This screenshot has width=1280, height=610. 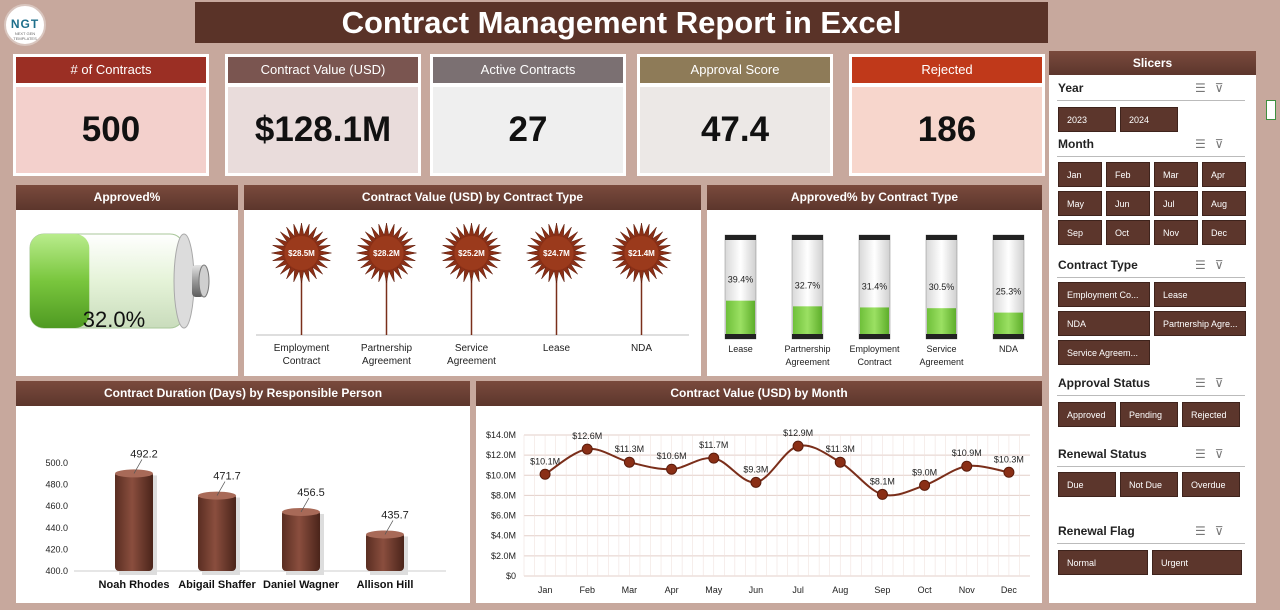 What do you see at coordinates (301, 585) in the screenshot?
I see `category-label: Daniel Wagner` at bounding box center [301, 585].